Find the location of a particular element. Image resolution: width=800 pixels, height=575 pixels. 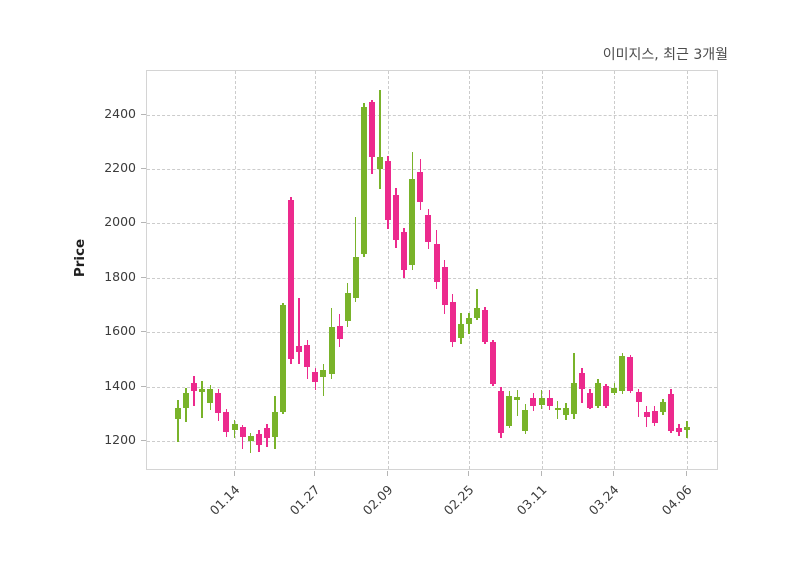

y-tick-label: 2400 is located at coordinates (120, 113).